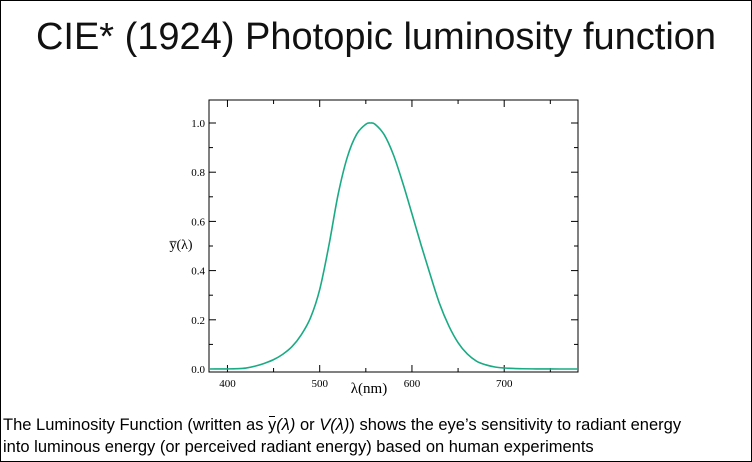 The width and height of the screenshot is (752, 462). I want to click on x-tick-label: 400, so click(227, 384).